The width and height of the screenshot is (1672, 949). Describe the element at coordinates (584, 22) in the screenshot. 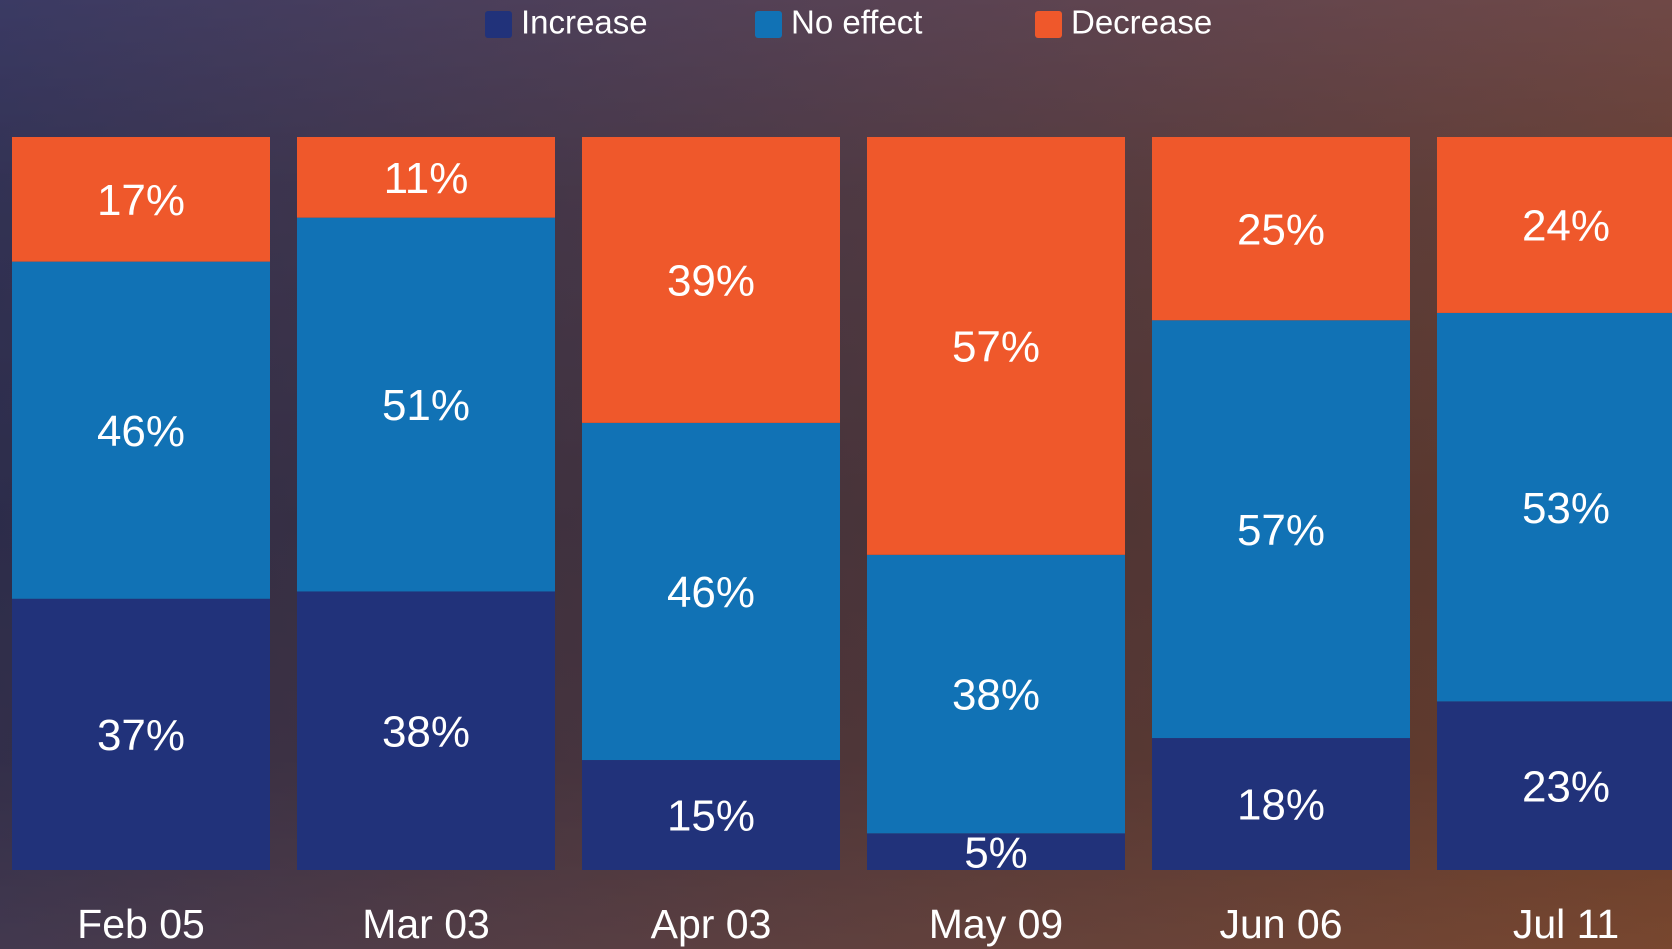

I see `legend-label: Increase` at that location.